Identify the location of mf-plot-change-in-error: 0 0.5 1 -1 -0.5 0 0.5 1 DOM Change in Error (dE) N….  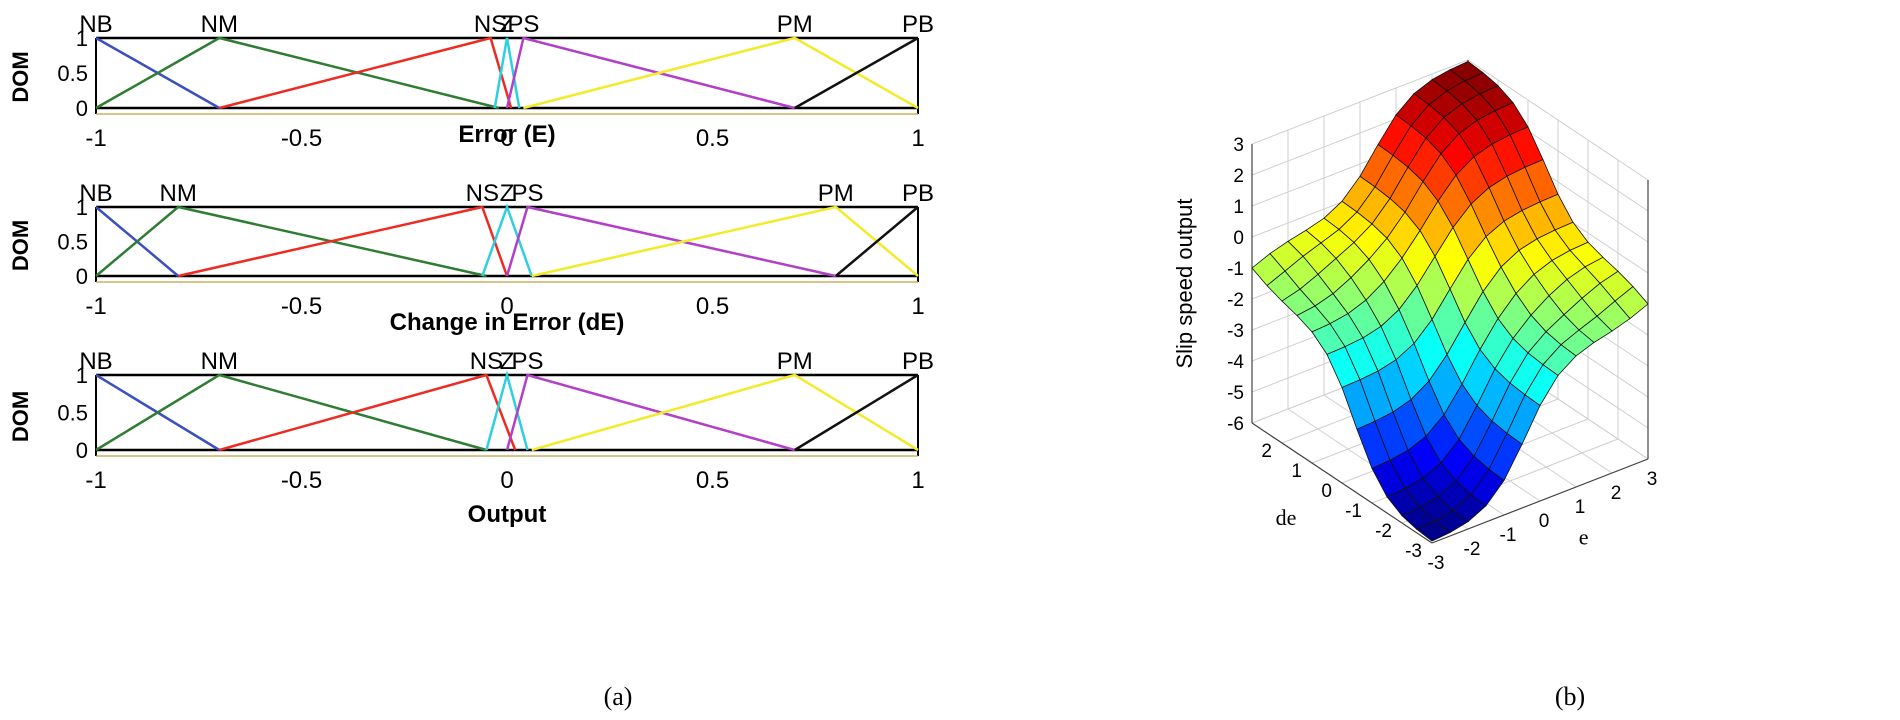
(471, 258).